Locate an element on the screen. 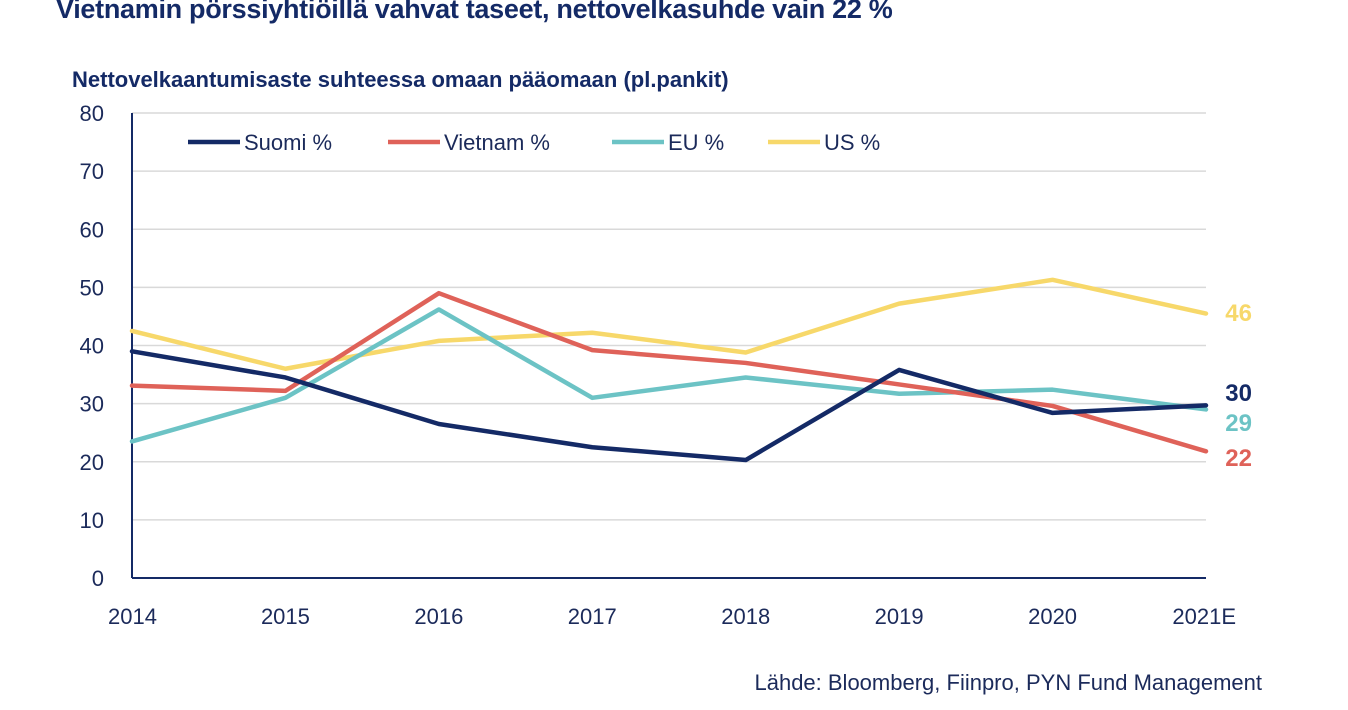 This screenshot has width=1348, height=710. x-tick-label-2017: 2017 is located at coordinates (592, 616).